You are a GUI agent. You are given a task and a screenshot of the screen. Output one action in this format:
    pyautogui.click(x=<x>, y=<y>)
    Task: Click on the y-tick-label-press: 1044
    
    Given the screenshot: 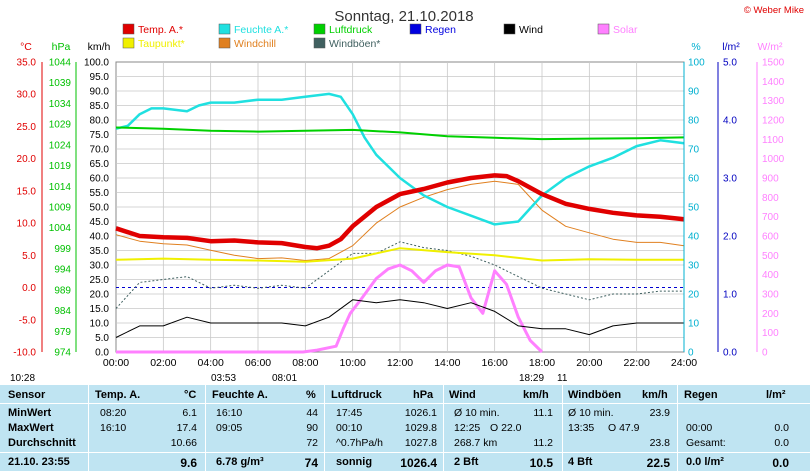 What is the action you would take?
    pyautogui.click(x=60, y=63)
    